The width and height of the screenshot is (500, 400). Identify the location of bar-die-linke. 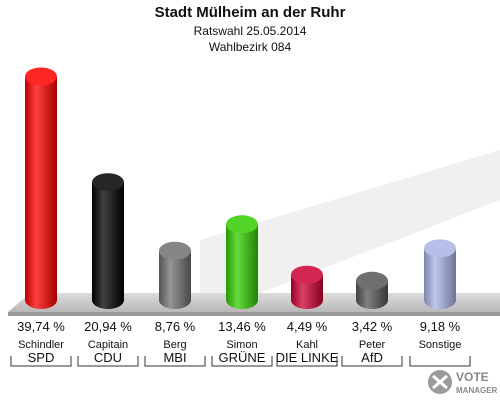
(307, 287).